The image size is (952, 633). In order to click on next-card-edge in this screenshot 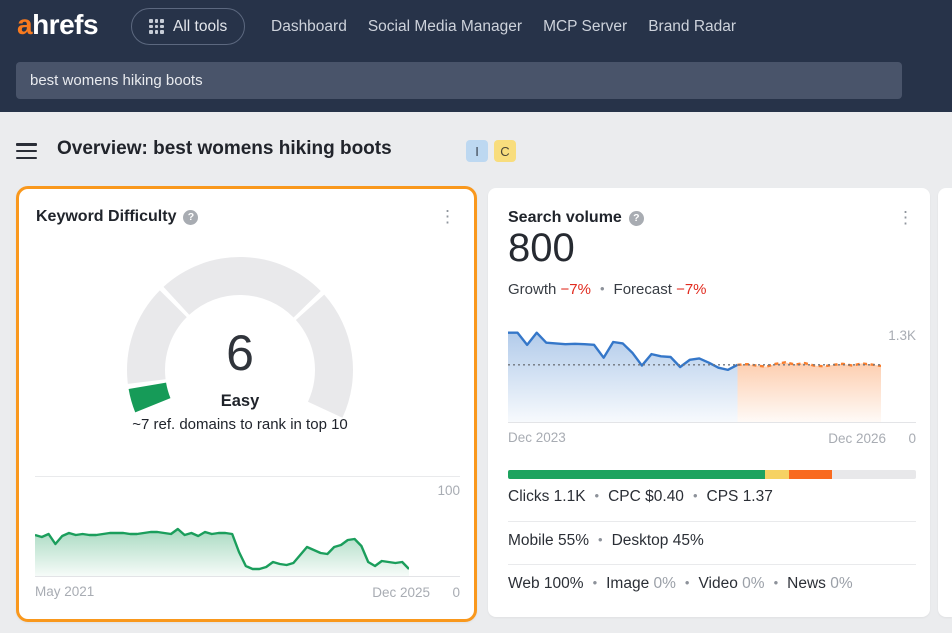, I will do `click(945, 402)`.